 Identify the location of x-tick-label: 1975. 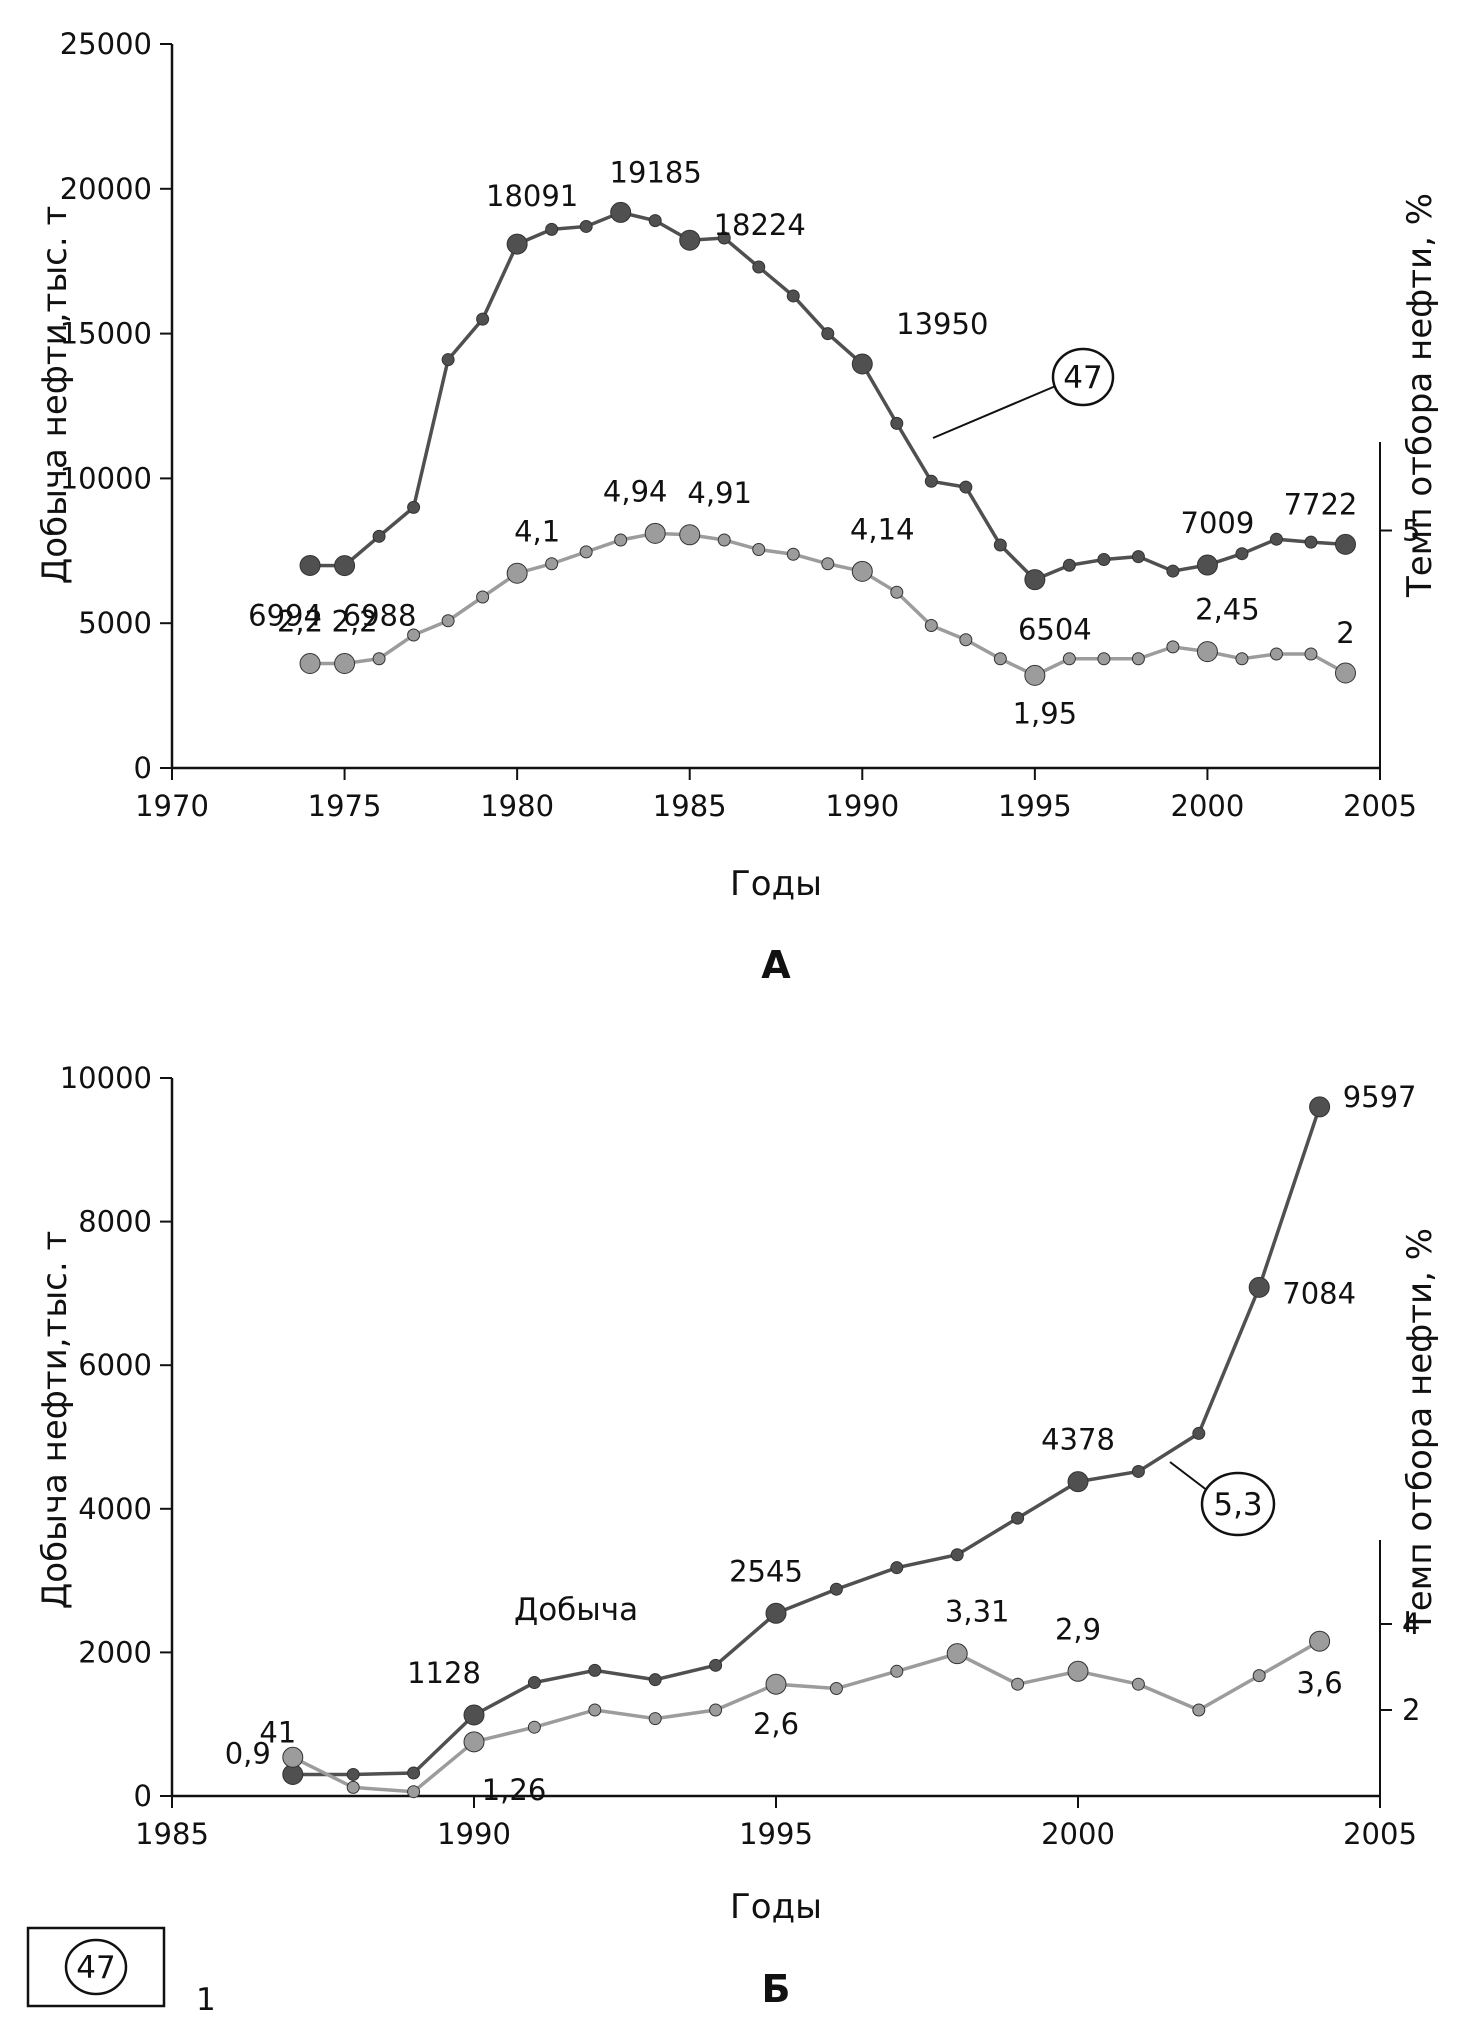
(345, 806).